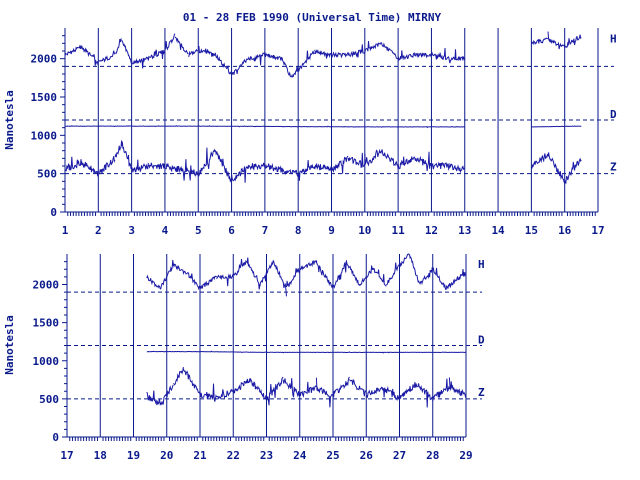  I want to click on x-tick-label: 24, so click(300, 455).